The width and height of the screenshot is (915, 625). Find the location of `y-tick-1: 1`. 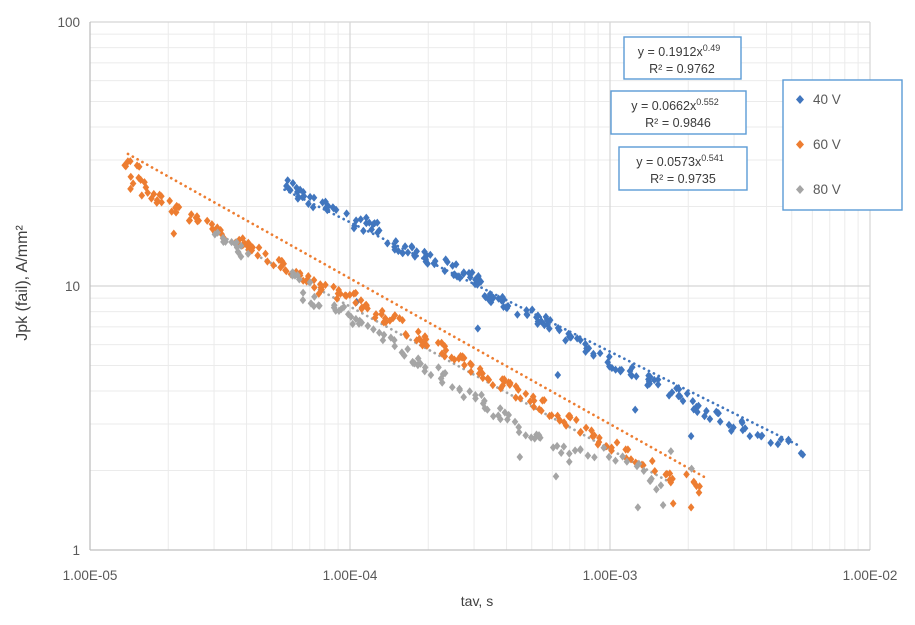

y-tick-1: 1 is located at coordinates (76, 550).